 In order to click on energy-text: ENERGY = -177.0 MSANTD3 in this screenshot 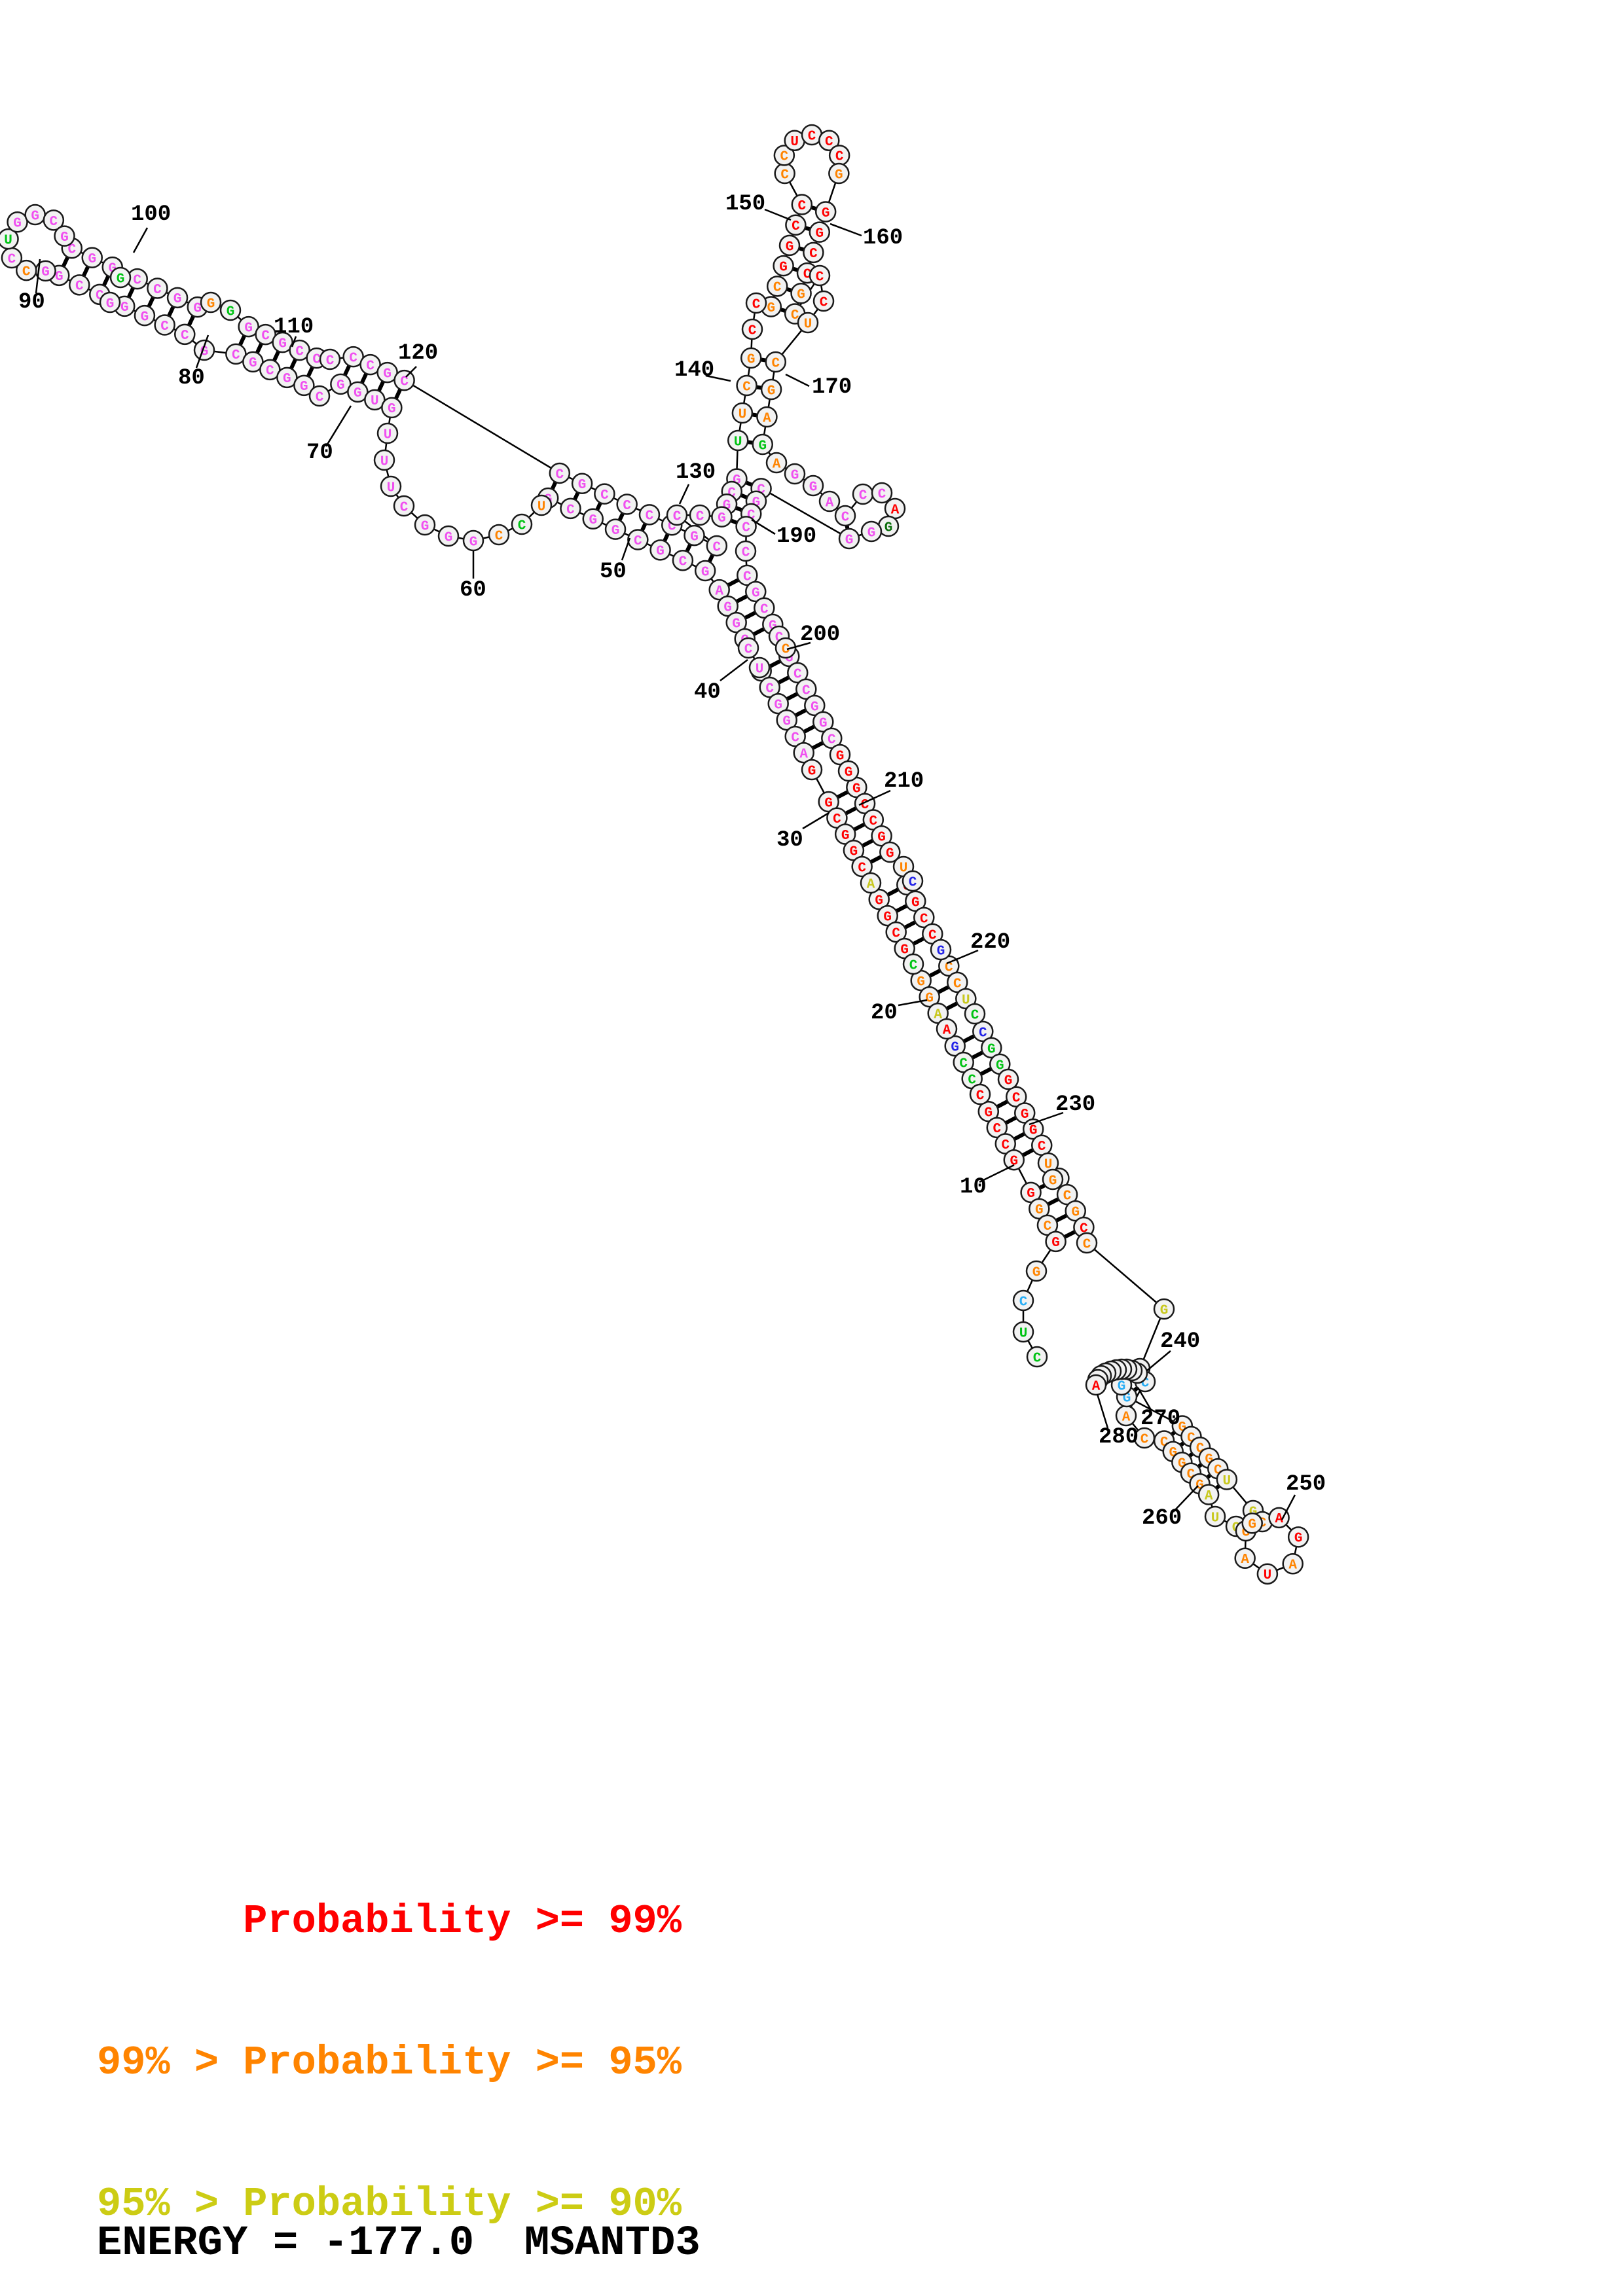, I will do `click(399, 2243)`.